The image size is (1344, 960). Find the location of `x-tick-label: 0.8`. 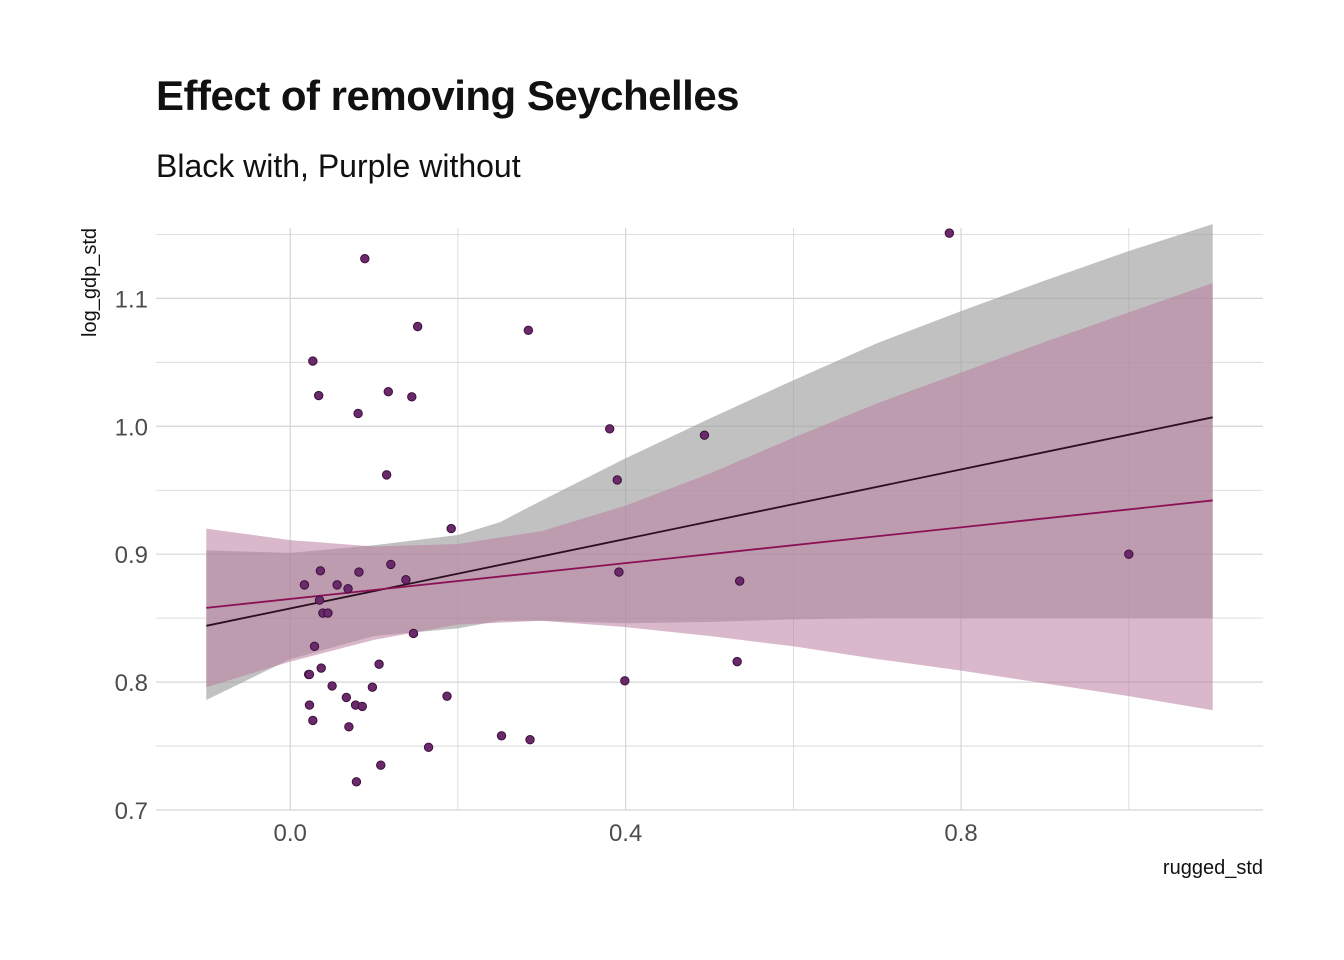

x-tick-label: 0.8 is located at coordinates (960, 833).